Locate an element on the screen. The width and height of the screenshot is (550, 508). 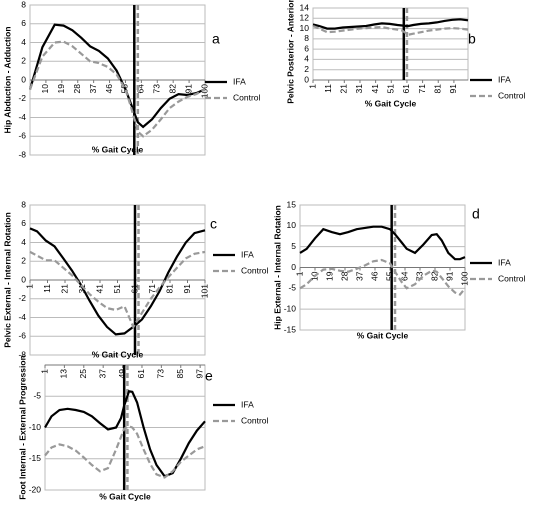
y-tick-label: 12 is located at coordinates (305, 18).